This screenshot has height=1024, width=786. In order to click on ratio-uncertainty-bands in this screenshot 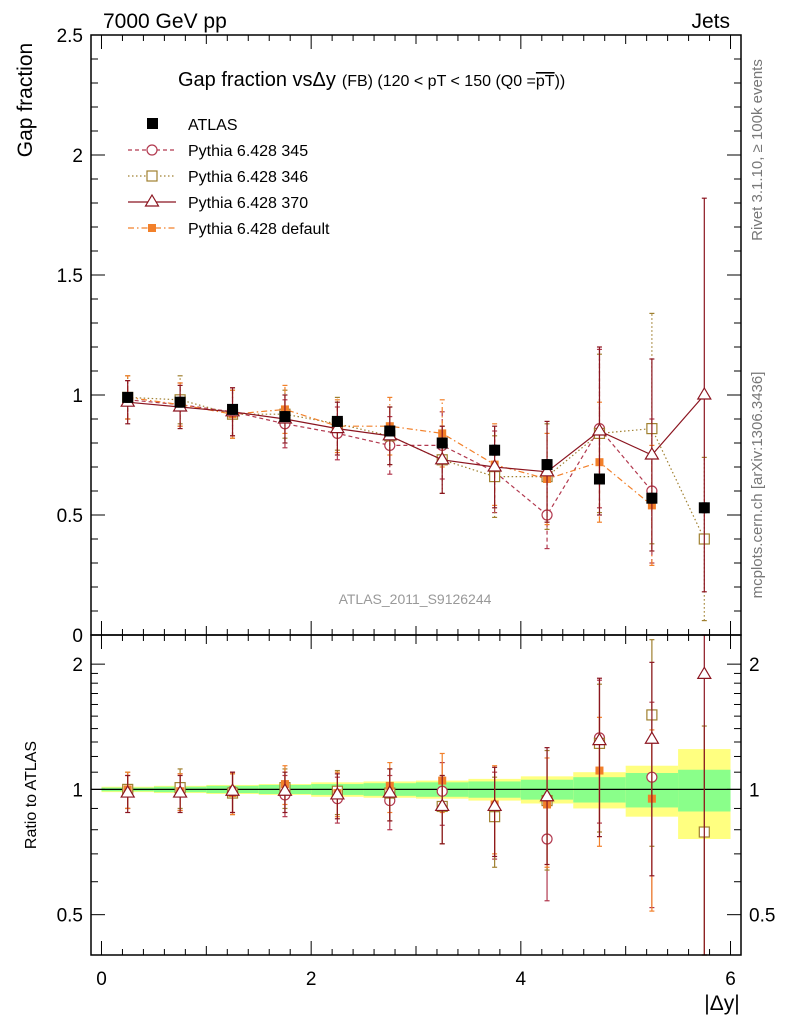, I will do `click(416, 794)`.